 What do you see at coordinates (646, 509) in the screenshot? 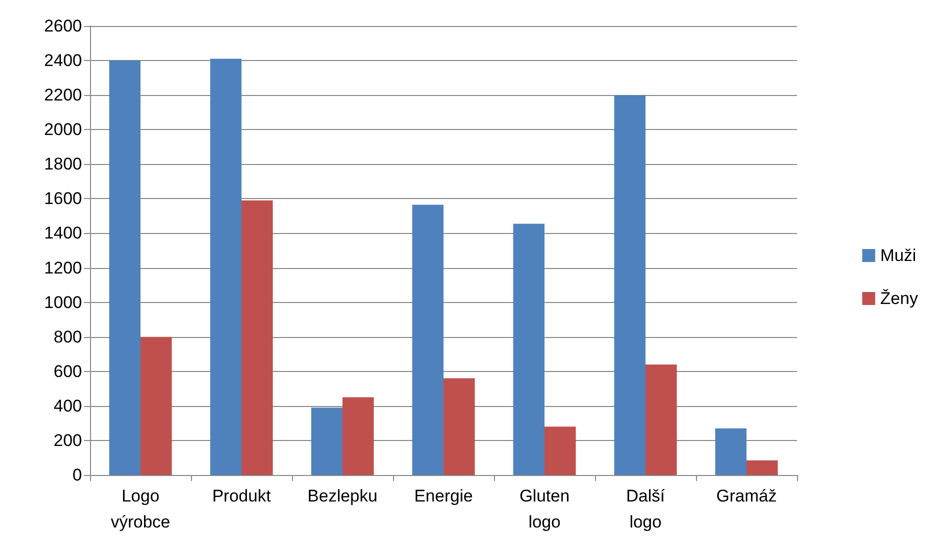
I see `x-tick-label: Další logo` at bounding box center [646, 509].